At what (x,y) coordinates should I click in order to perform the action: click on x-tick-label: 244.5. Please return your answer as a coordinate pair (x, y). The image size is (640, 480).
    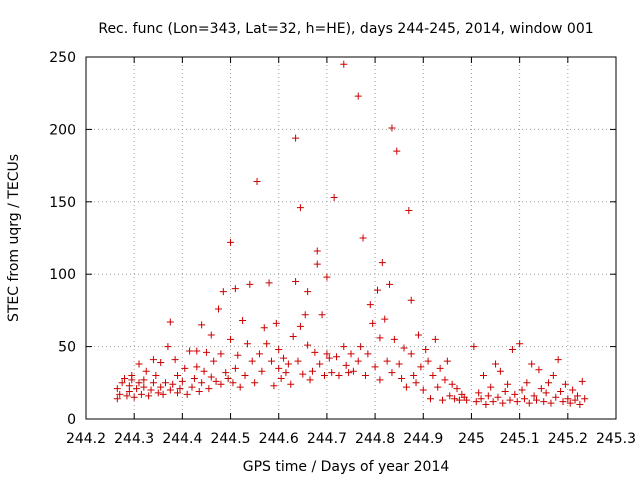
    Looking at the image, I should click on (230, 439).